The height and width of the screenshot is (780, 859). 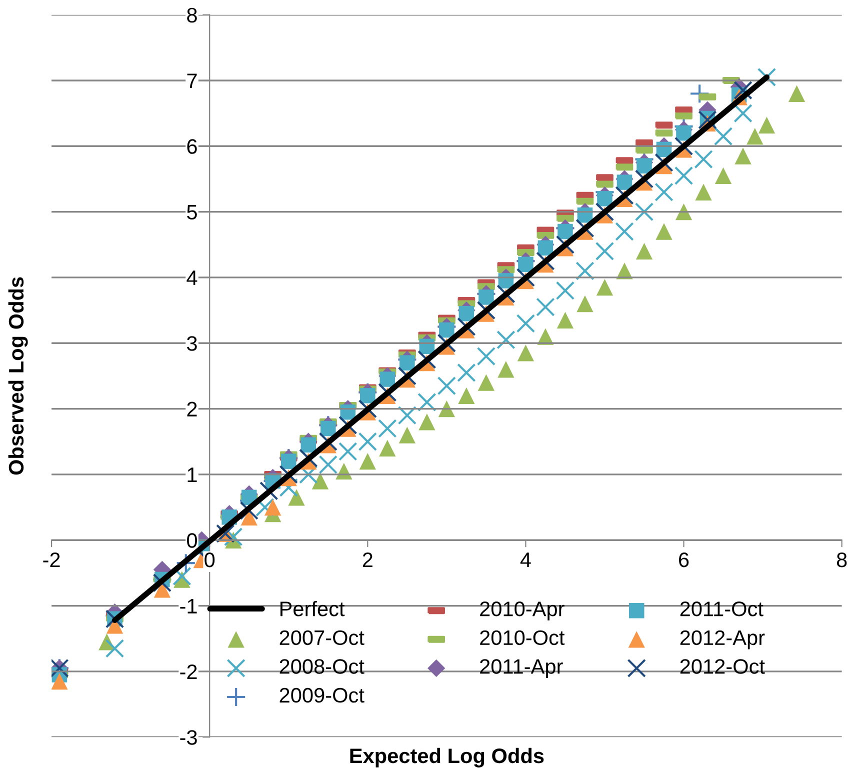 What do you see at coordinates (522, 638) in the screenshot?
I see `legend-label: 2010-Oct` at bounding box center [522, 638].